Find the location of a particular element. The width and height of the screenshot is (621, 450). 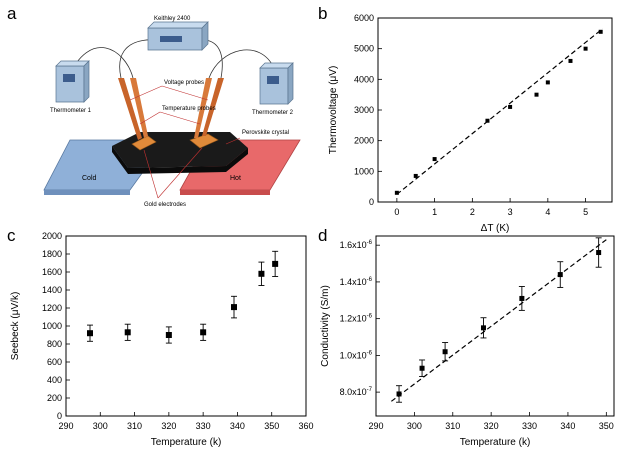

temperature-probe-left is located at coordinates (139, 108).